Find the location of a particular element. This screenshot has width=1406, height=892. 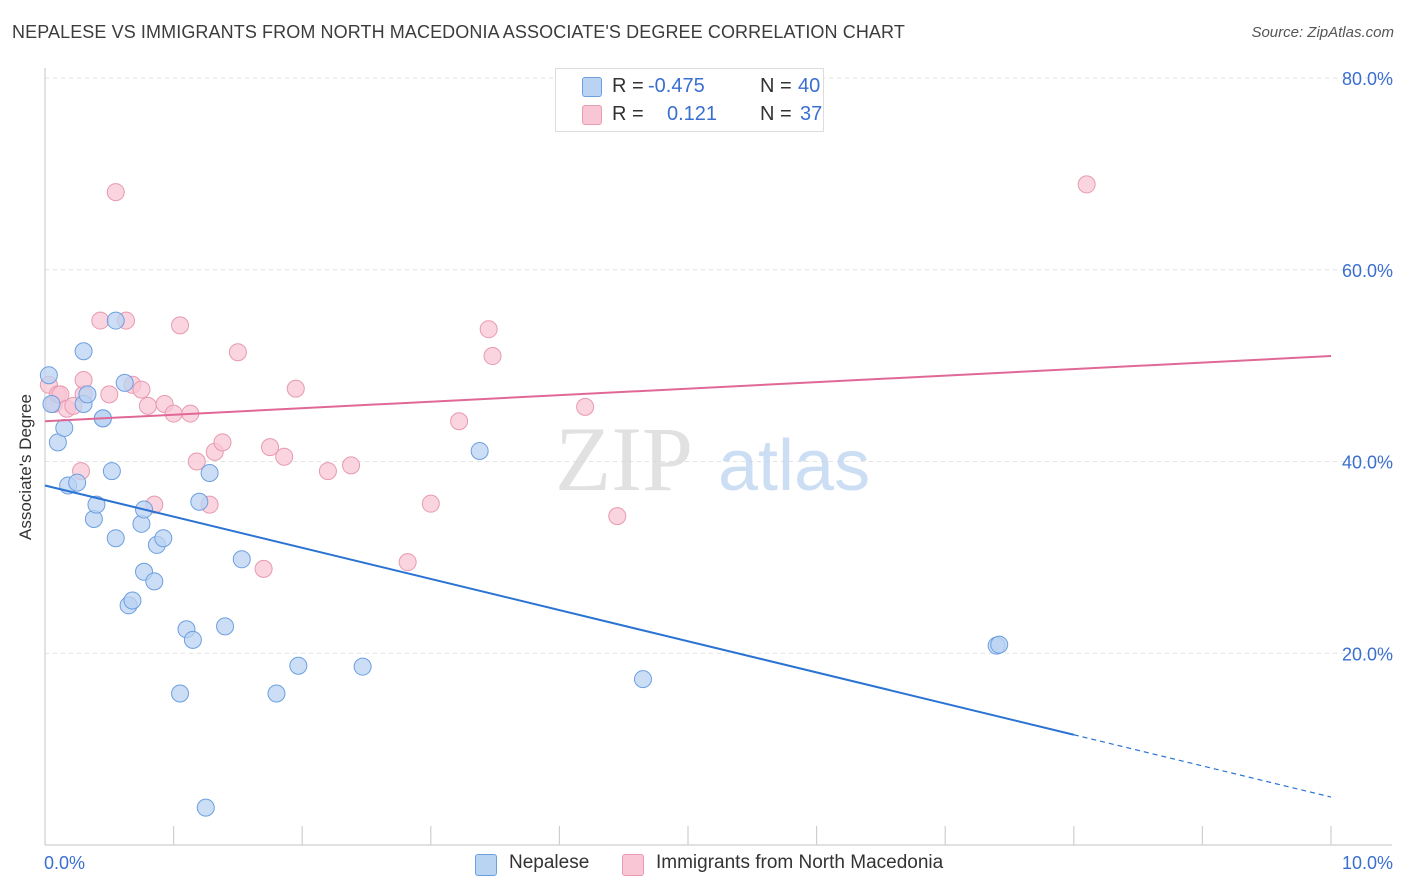

y-tick-label: 80.0% is located at coordinates (1367, 79).